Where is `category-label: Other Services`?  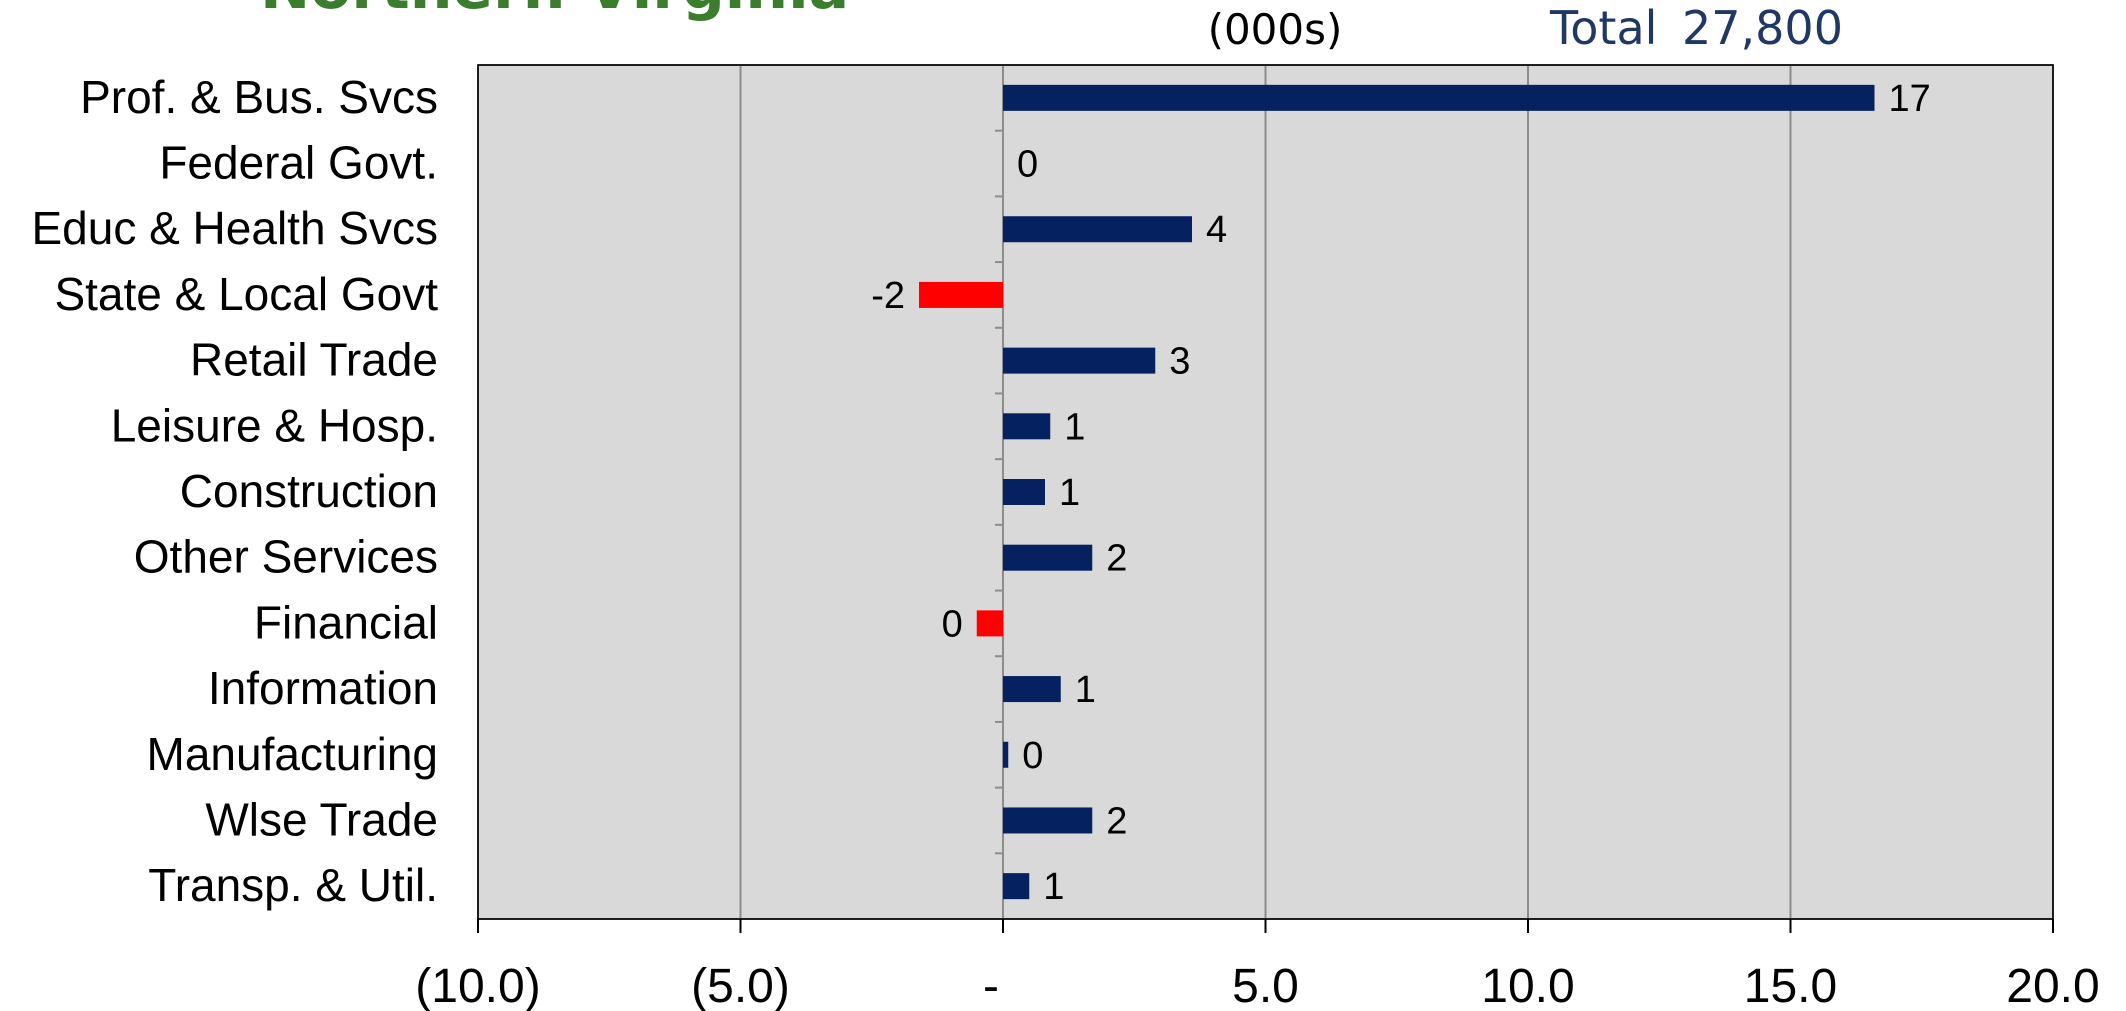 category-label: Other Services is located at coordinates (286, 557).